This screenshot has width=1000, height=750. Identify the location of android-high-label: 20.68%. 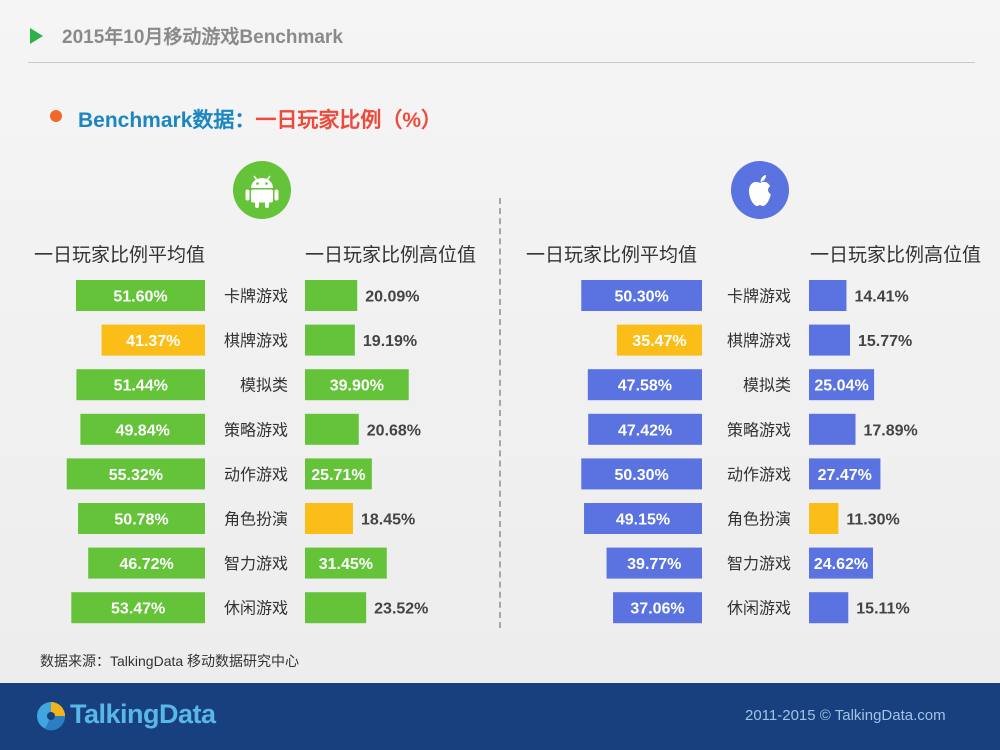
(394, 430).